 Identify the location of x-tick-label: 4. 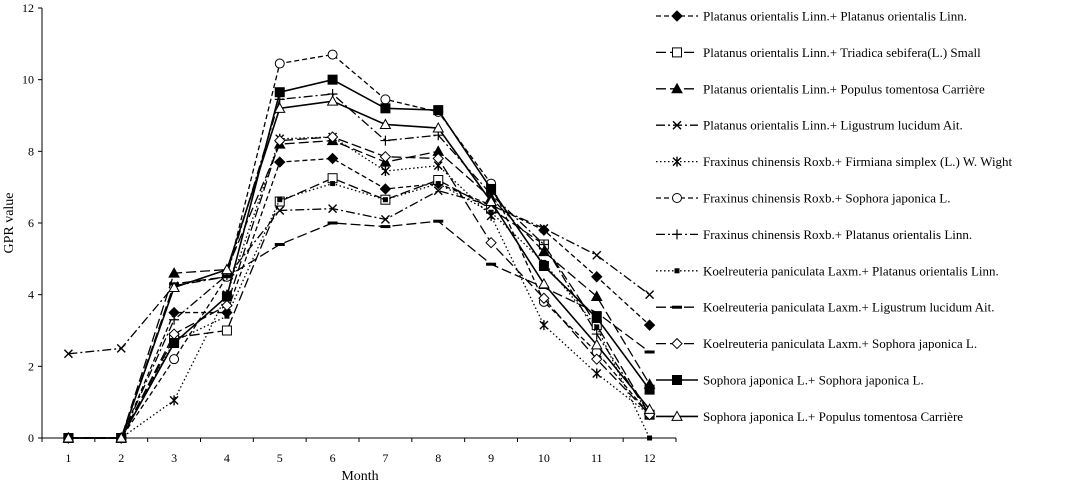
(227, 458).